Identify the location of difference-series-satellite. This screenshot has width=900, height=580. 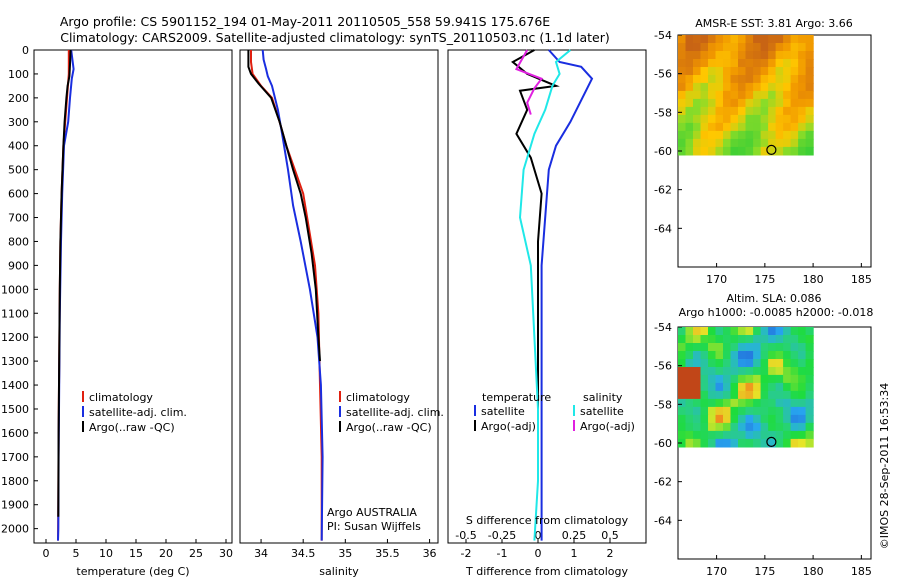
(545, 295).